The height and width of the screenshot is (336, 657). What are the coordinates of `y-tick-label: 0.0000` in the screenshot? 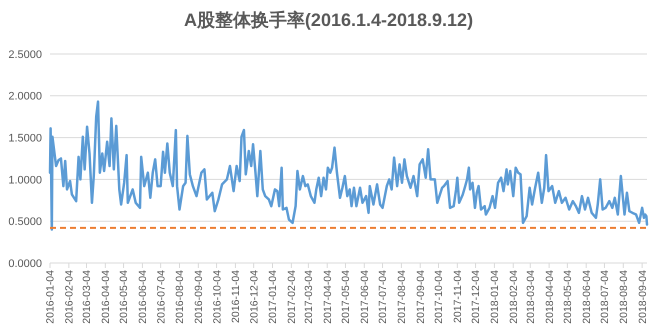 It's located at (25, 264).